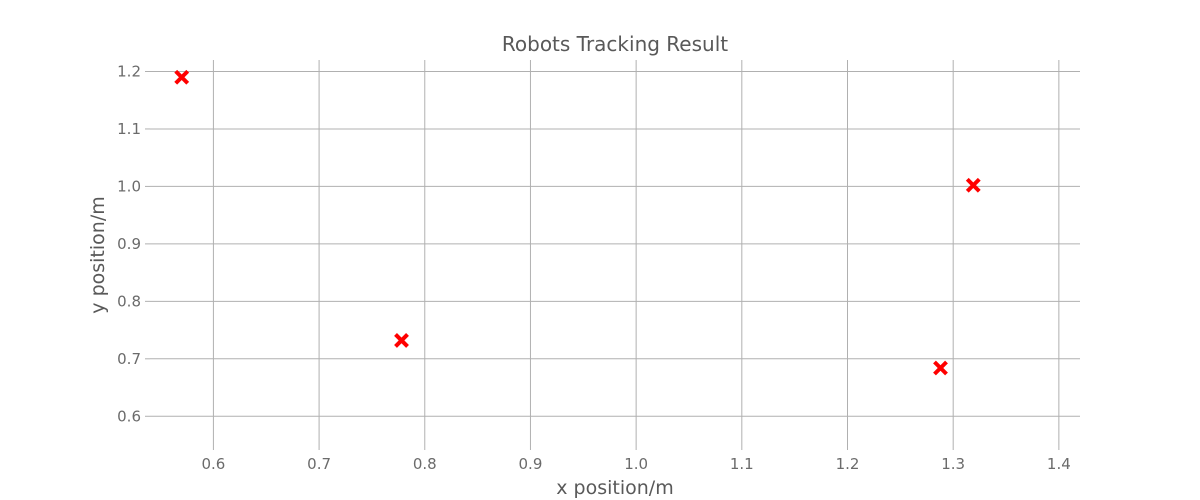 This screenshot has height=500, width=1200. Describe the element at coordinates (848, 464) in the screenshot. I see `x-tick-label: 1.2` at that location.